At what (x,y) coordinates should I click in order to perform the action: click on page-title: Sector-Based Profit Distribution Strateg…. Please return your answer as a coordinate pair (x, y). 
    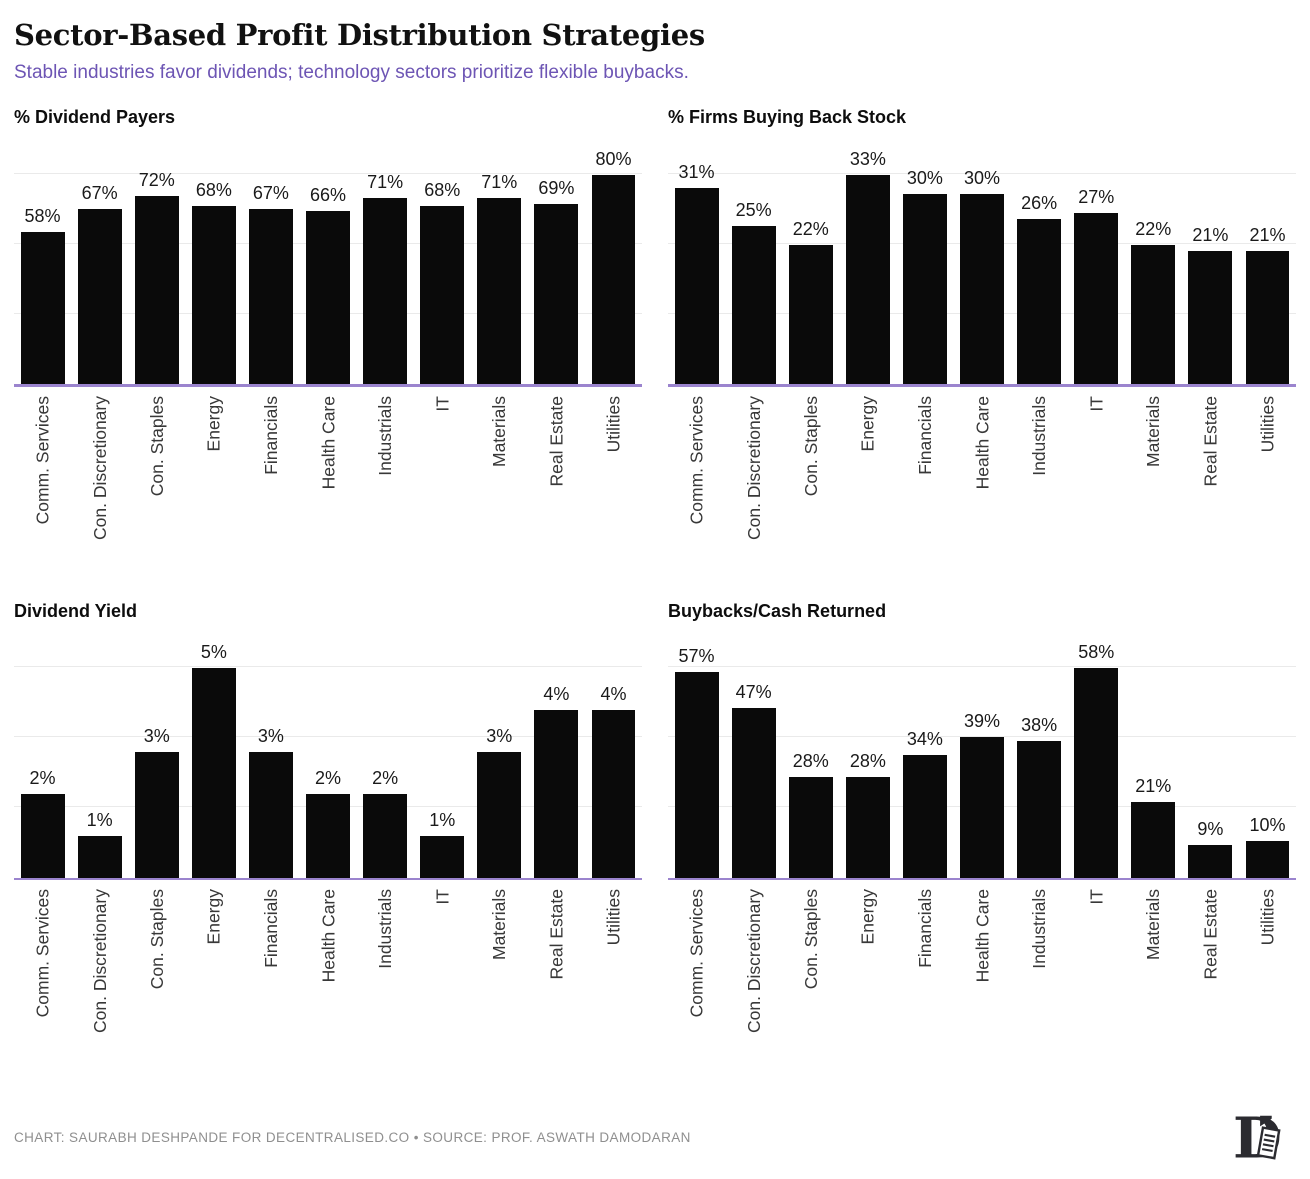
    Looking at the image, I should click on (359, 35).